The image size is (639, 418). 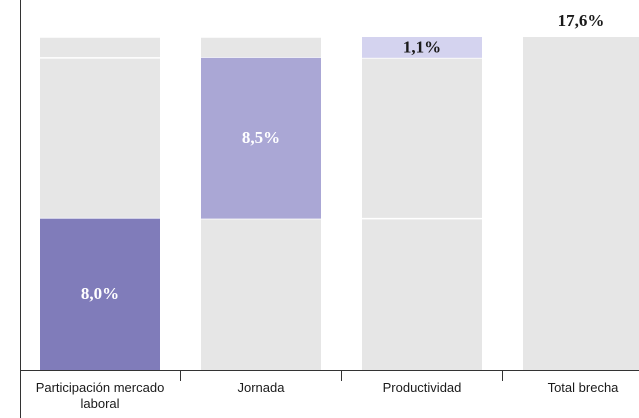 What do you see at coordinates (583, 387) in the screenshot?
I see `x-tick-label: Total brecha` at bounding box center [583, 387].